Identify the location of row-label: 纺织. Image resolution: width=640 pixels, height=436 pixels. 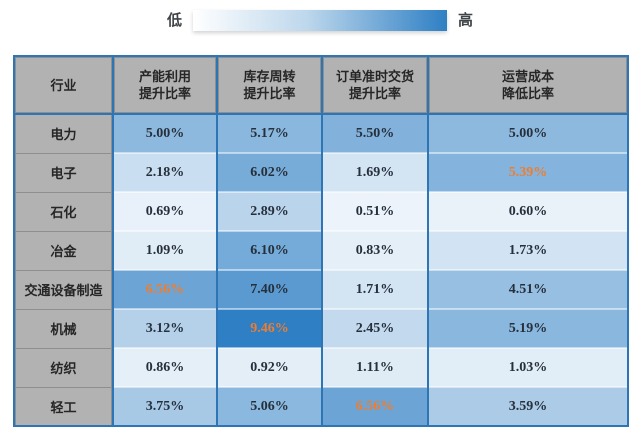
(63, 367).